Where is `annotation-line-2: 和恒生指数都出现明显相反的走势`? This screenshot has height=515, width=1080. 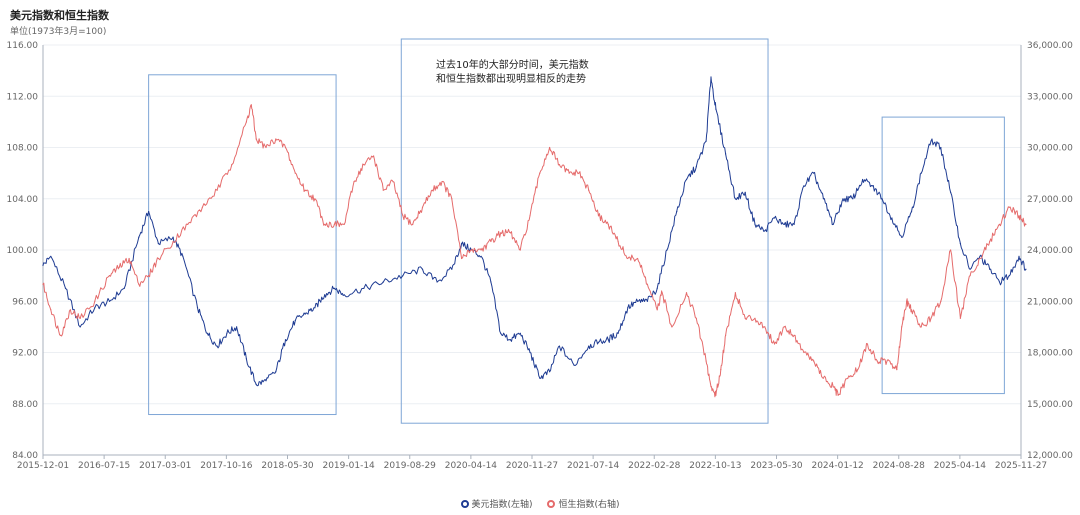
annotation-line-2: 和恒生指数都出现明显相反的走势 is located at coordinates (511, 78).